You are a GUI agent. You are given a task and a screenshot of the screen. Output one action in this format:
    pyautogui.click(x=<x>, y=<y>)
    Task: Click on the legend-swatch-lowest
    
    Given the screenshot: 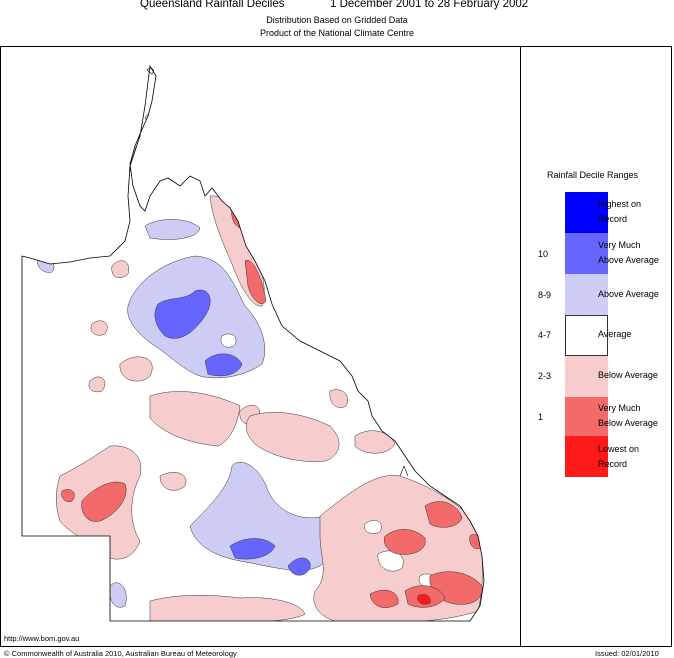 What is the action you would take?
    pyautogui.click(x=586, y=456)
    